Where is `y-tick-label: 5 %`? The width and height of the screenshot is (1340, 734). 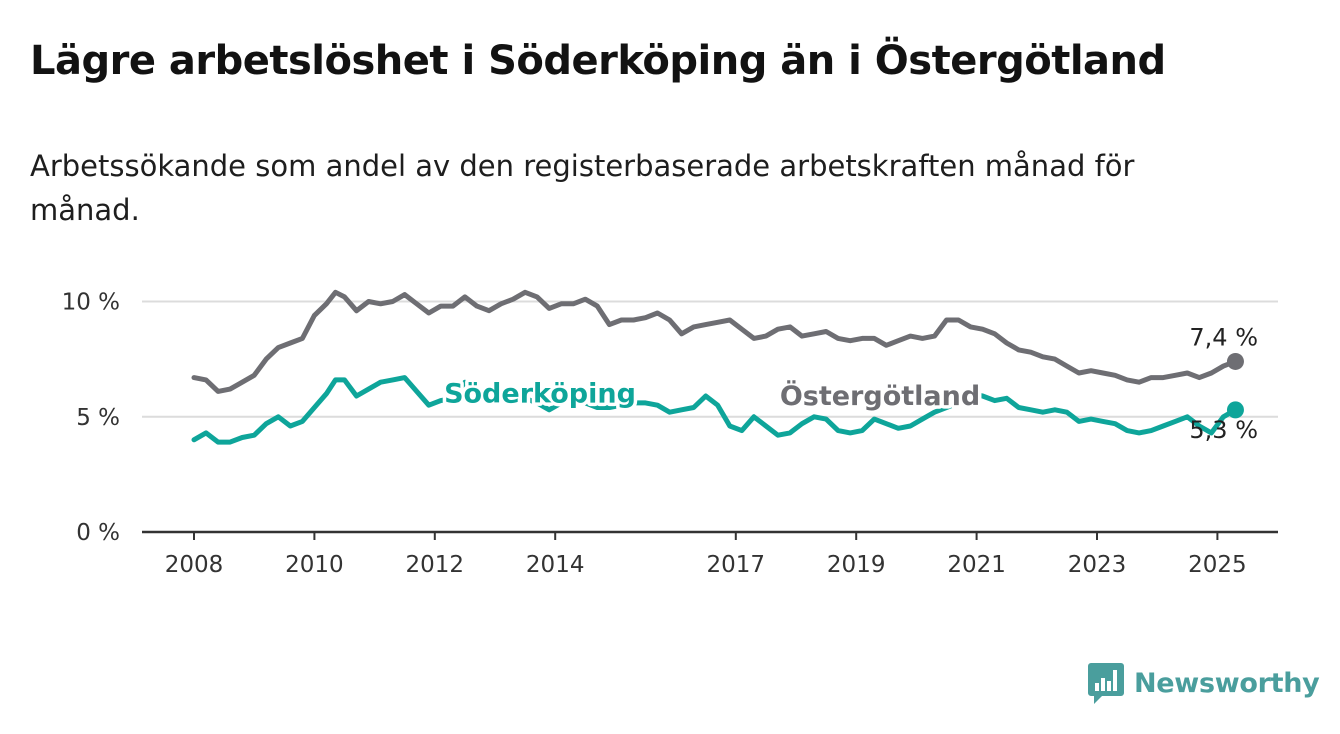 y-tick-label: 5 % is located at coordinates (98, 418).